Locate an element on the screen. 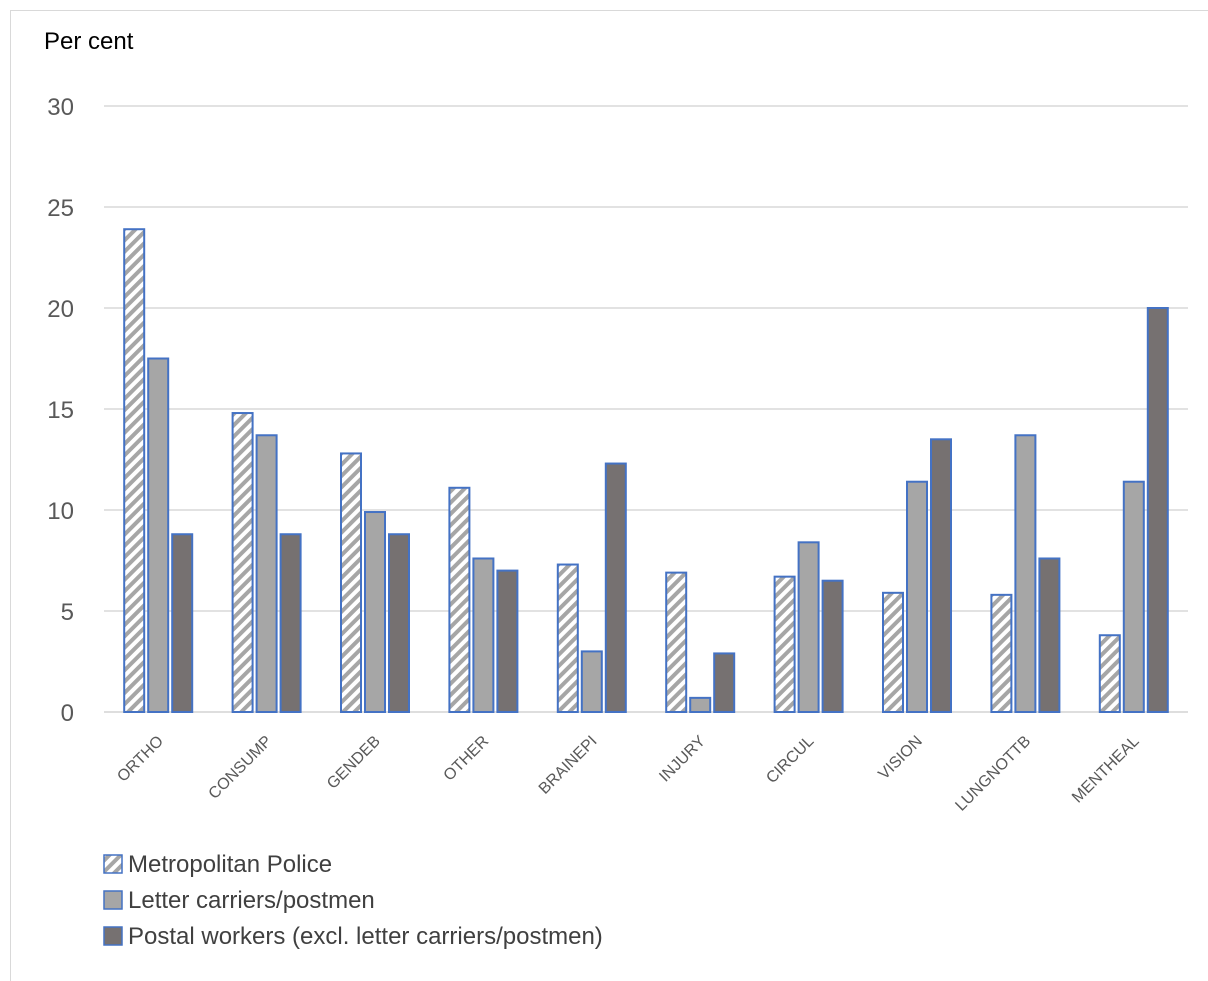 The image size is (1208, 981). legend-label: Letter carriers/postmen is located at coordinates (251, 900).